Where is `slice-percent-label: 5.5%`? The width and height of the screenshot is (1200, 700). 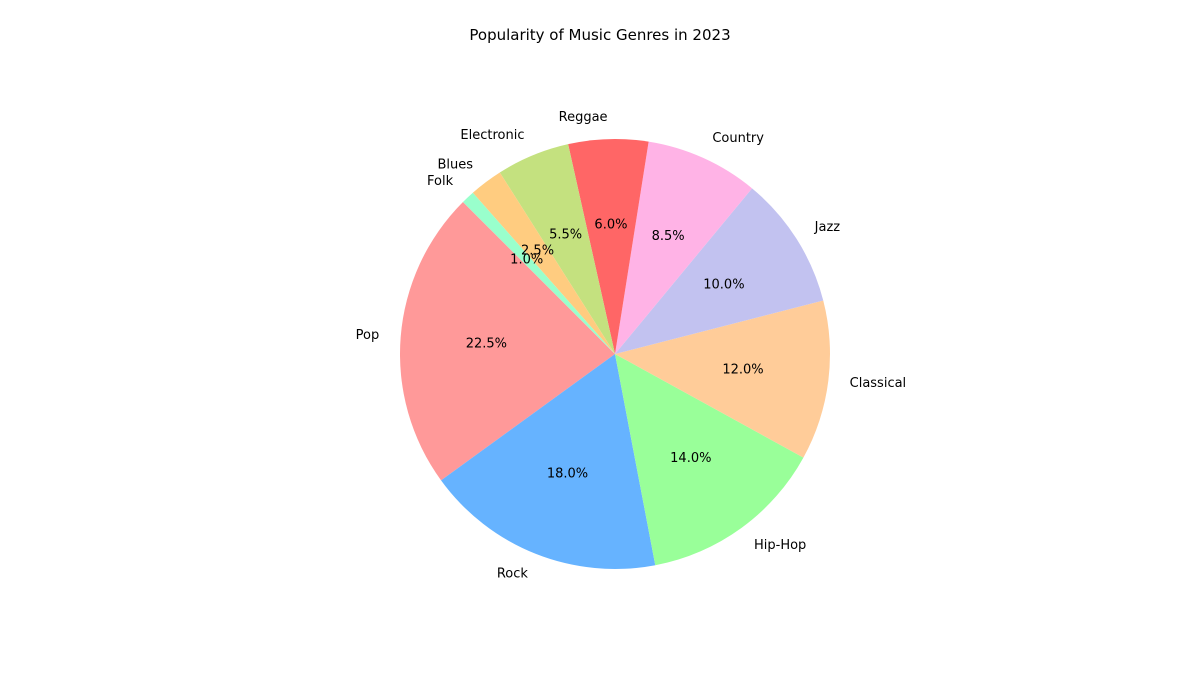
slice-percent-label: 5.5% is located at coordinates (565, 234).